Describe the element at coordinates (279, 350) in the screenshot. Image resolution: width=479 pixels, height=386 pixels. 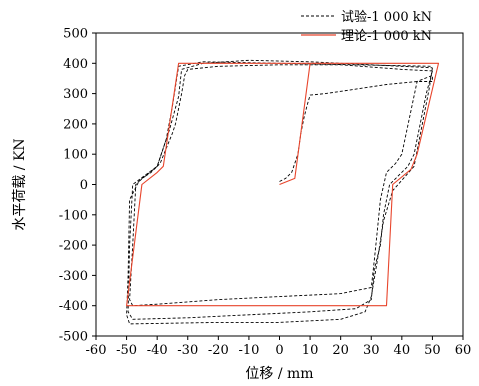
I see `x-tick-label: 0` at that location.